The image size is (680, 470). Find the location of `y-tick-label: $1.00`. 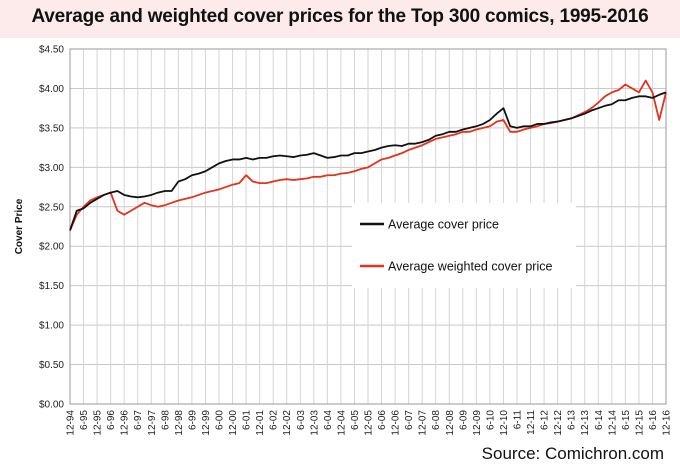

y-tick-label: $1.00 is located at coordinates (51, 326).